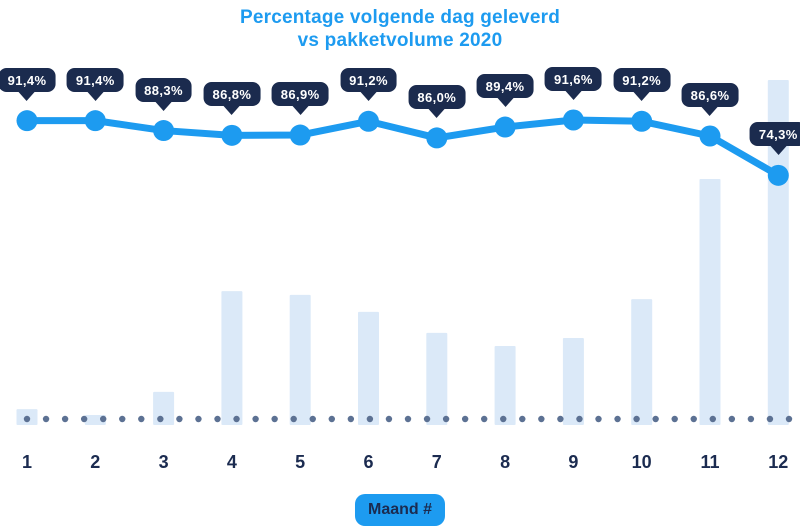 The height and width of the screenshot is (532, 800). What do you see at coordinates (300, 462) in the screenshot?
I see `x-tick-label-5: 5` at bounding box center [300, 462].